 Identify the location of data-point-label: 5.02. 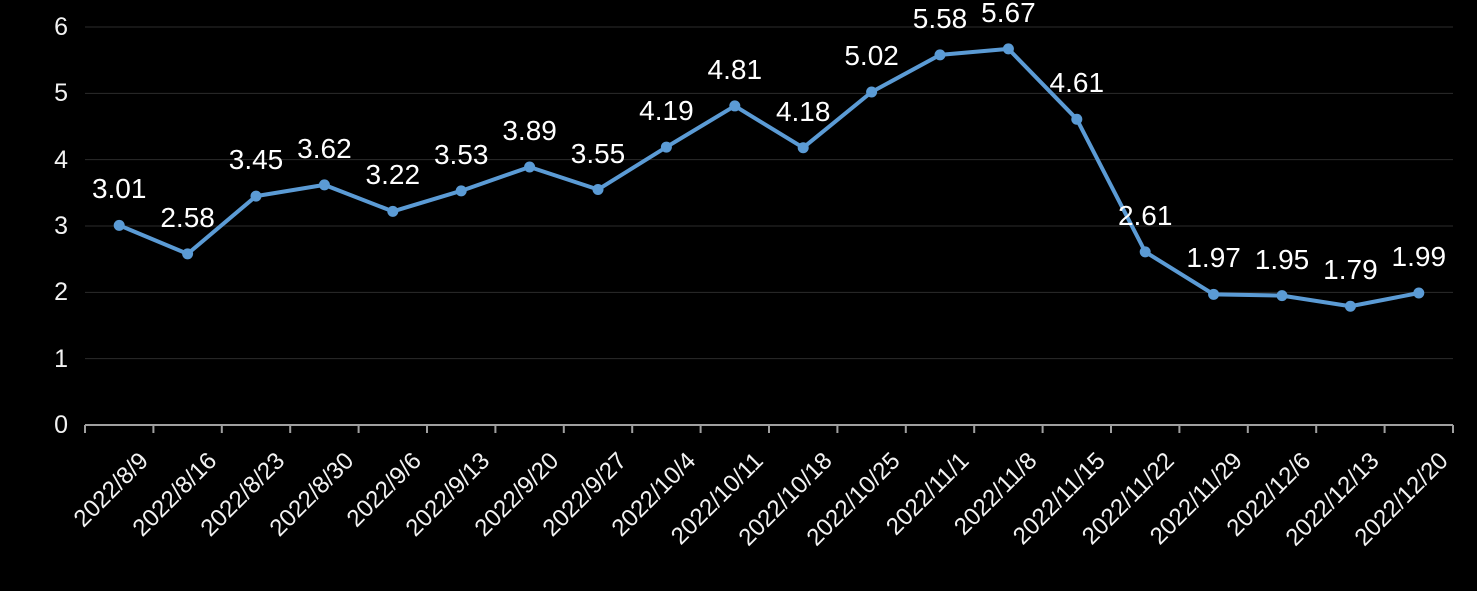
(871, 55).